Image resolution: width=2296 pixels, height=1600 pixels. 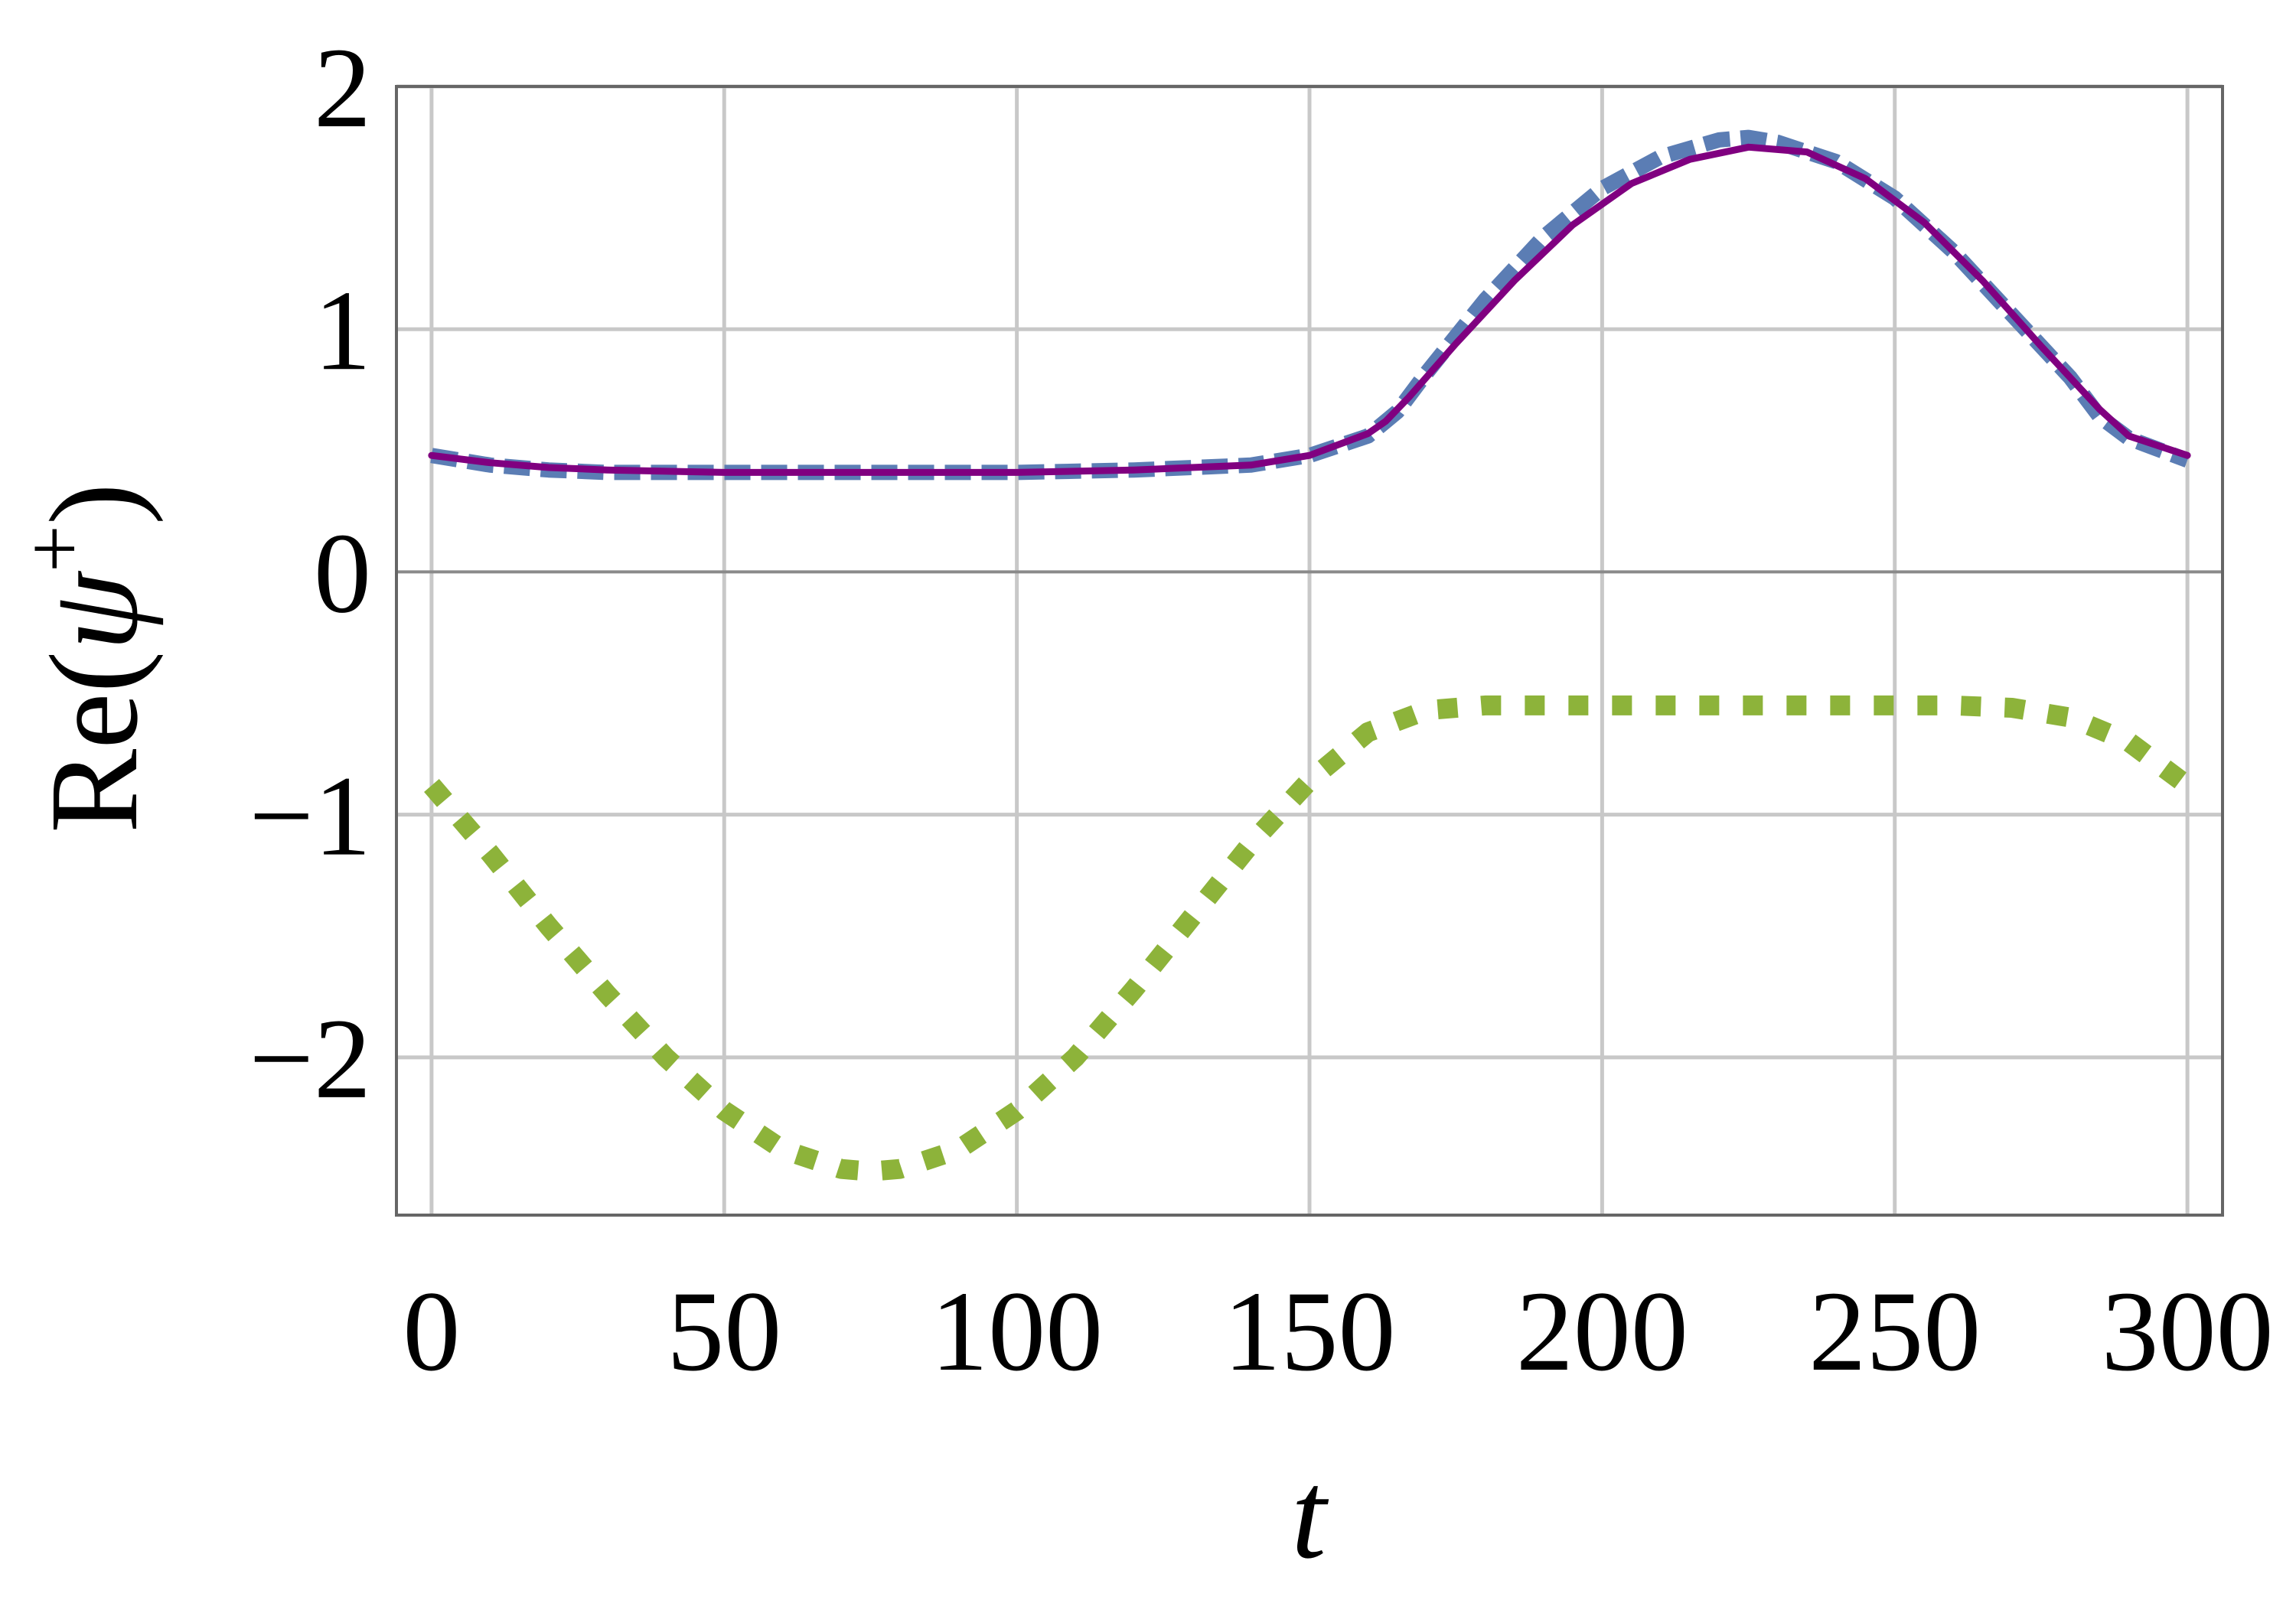 What do you see at coordinates (94, 504) in the screenshot?
I see `y-axis-label-suffix: )` at bounding box center [94, 504].